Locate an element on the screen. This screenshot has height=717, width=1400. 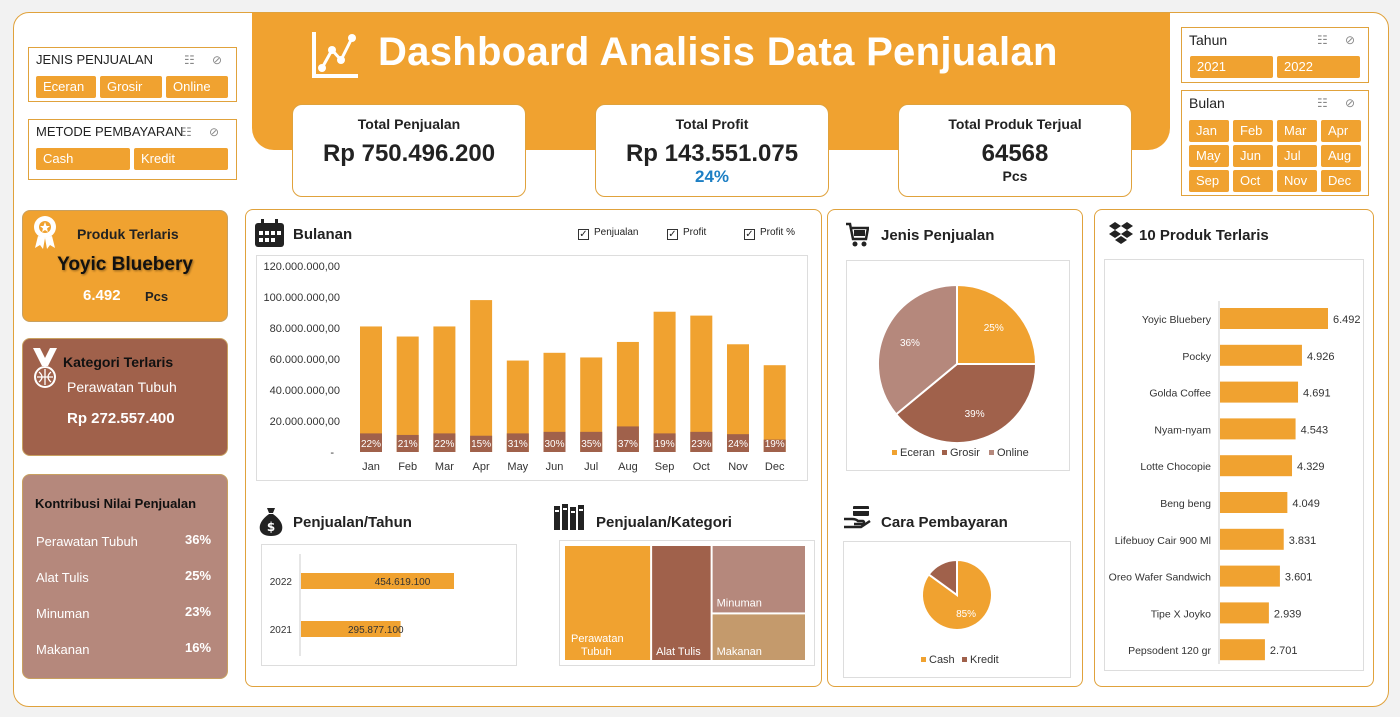
produk-terlaris-qty: 6.492 is located at coordinates (102, 295).